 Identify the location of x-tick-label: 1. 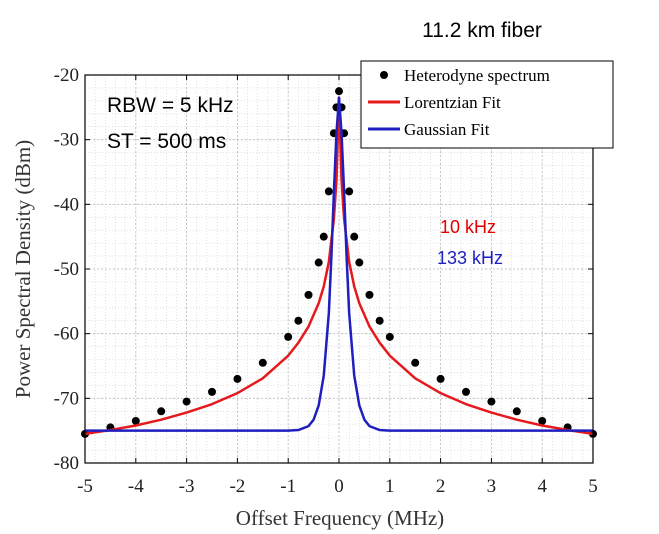
(390, 486).